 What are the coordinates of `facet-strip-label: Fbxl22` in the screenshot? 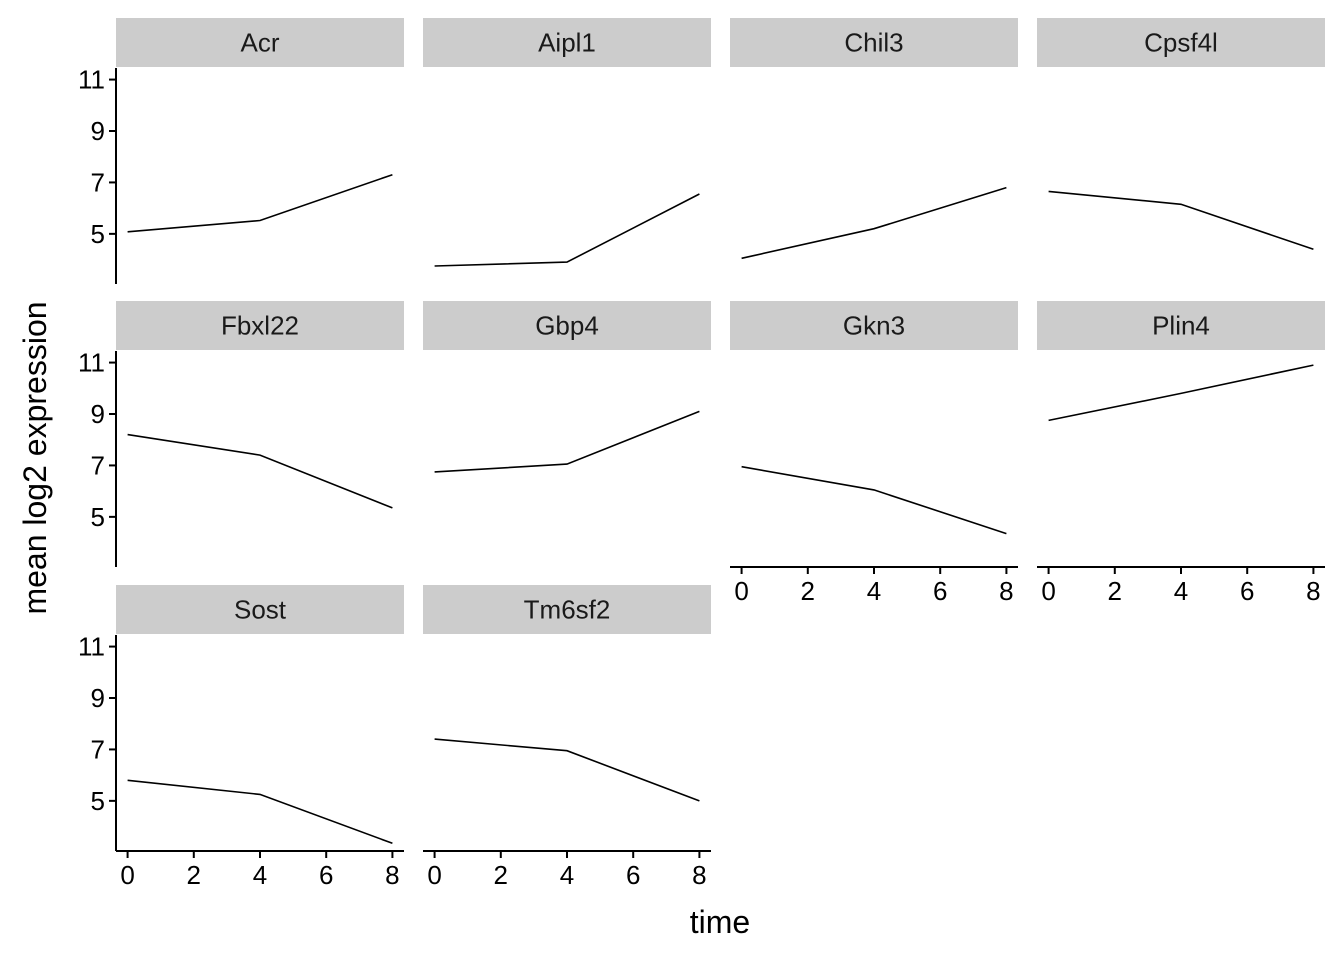 It's located at (260, 326).